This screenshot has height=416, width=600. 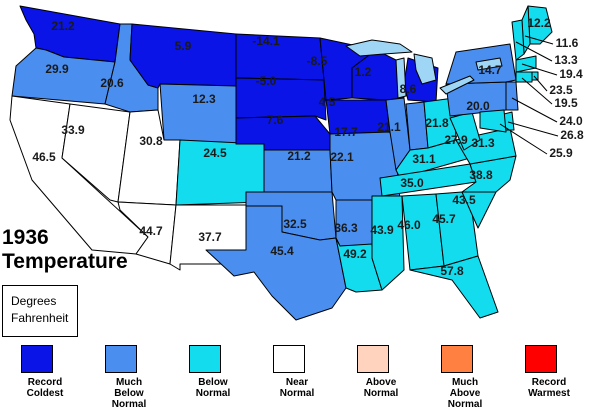 I want to click on state-value-az: 44.7, so click(x=151, y=231).